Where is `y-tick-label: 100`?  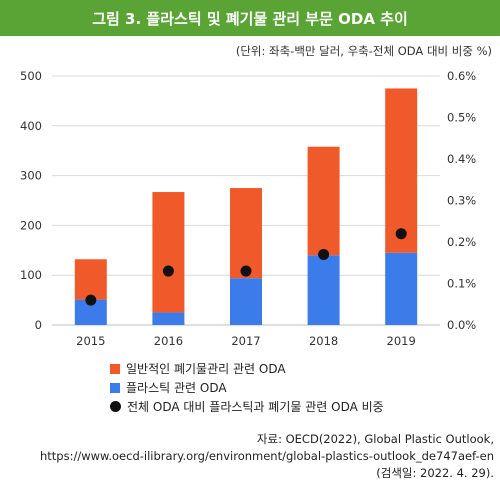 y-tick-label: 100 is located at coordinates (31, 275).